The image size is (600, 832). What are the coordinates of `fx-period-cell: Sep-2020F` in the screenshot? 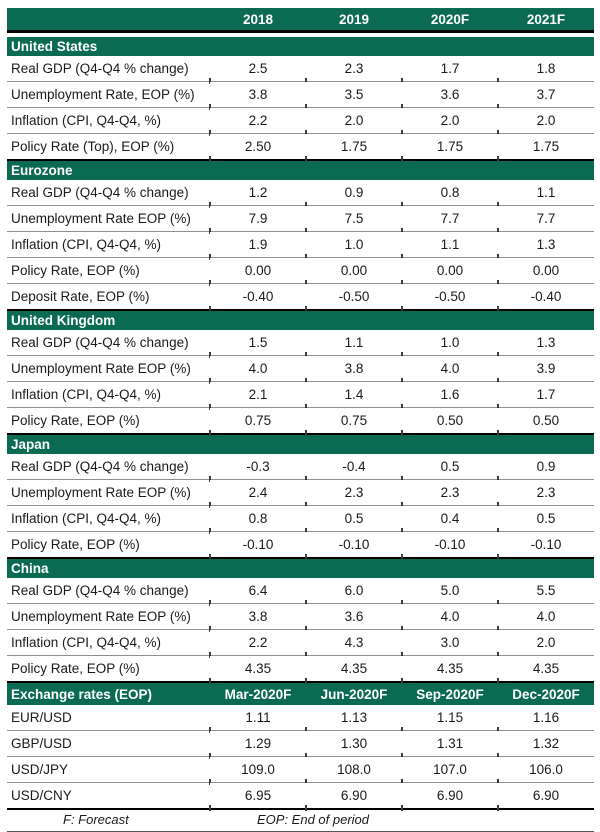 It's located at (450, 693).